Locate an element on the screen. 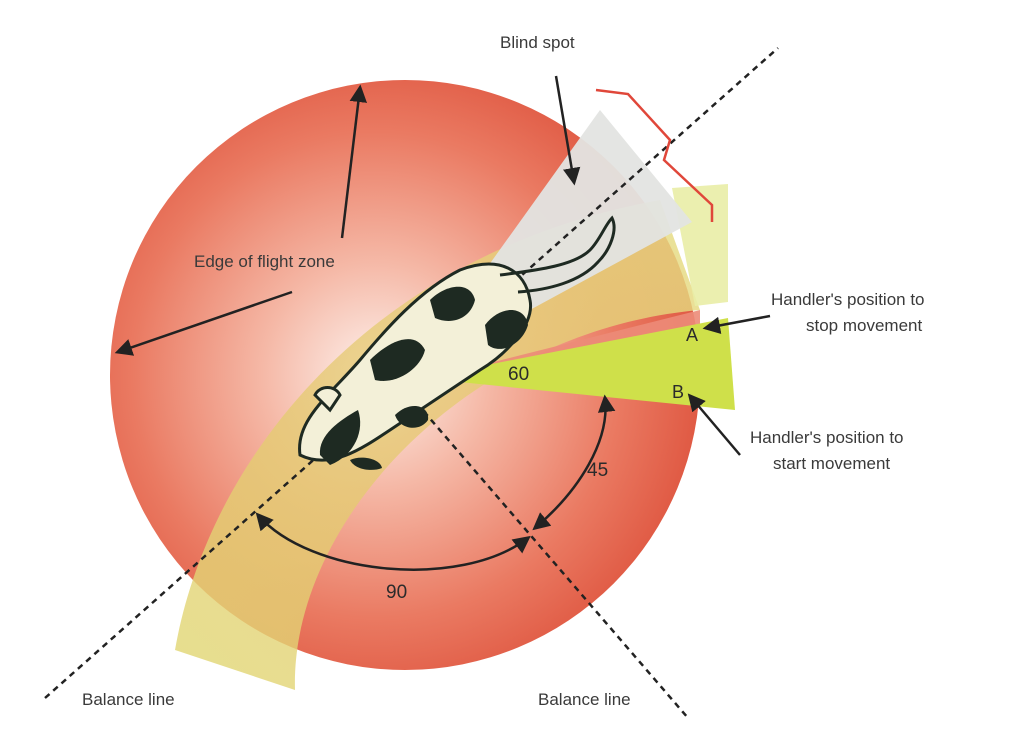 Image resolution: width=1024 pixels, height=747 pixels. balance-line-left-label: Balance line is located at coordinates (128, 699).